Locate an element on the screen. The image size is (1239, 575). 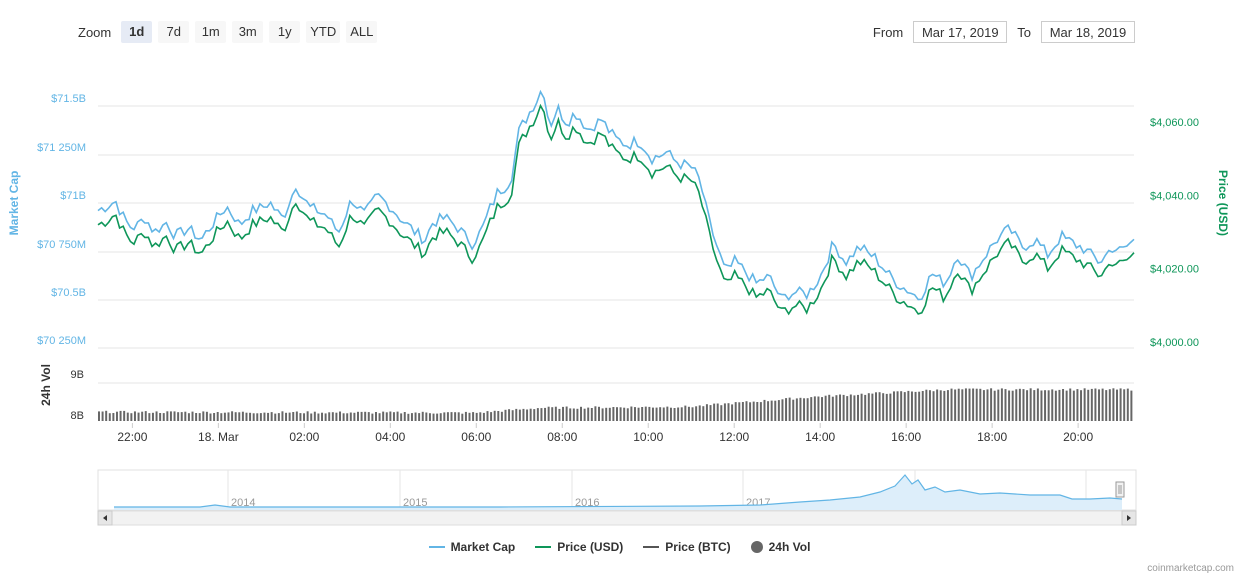
legend-item-price-usd: Price (USD) is located at coordinates (579, 547).